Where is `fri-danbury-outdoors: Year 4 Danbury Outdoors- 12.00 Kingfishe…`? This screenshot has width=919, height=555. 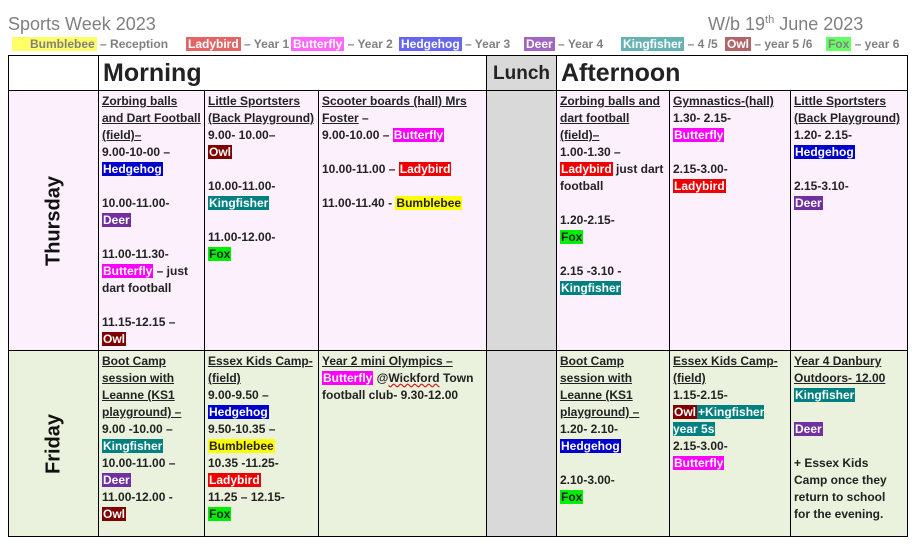
fri-danbury-outdoors: Year 4 Danbury Outdoors- 12.00 Kingfishe… is located at coordinates (849, 443).